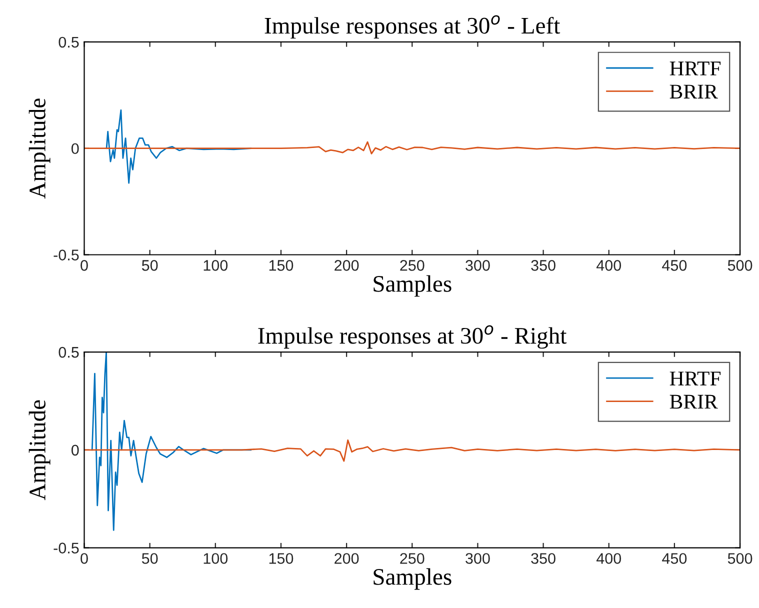 Image resolution: width=759 pixels, height=608 pixels. What do you see at coordinates (412, 337) in the screenshot?
I see `chart-title: Impulse responses at 30$^{o}$ - Right` at bounding box center [412, 337].